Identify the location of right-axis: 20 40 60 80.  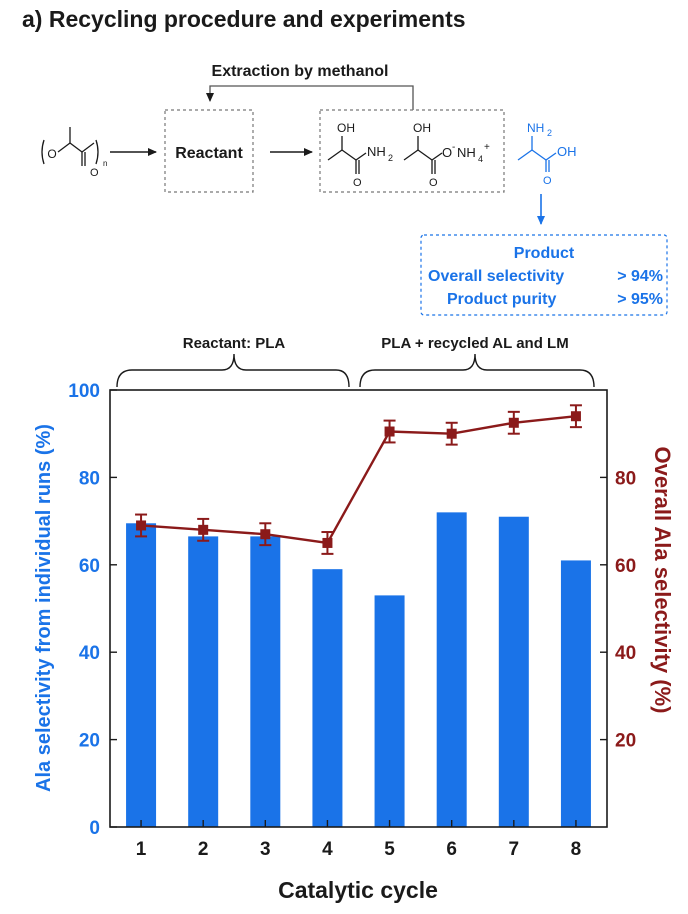
(618, 610).